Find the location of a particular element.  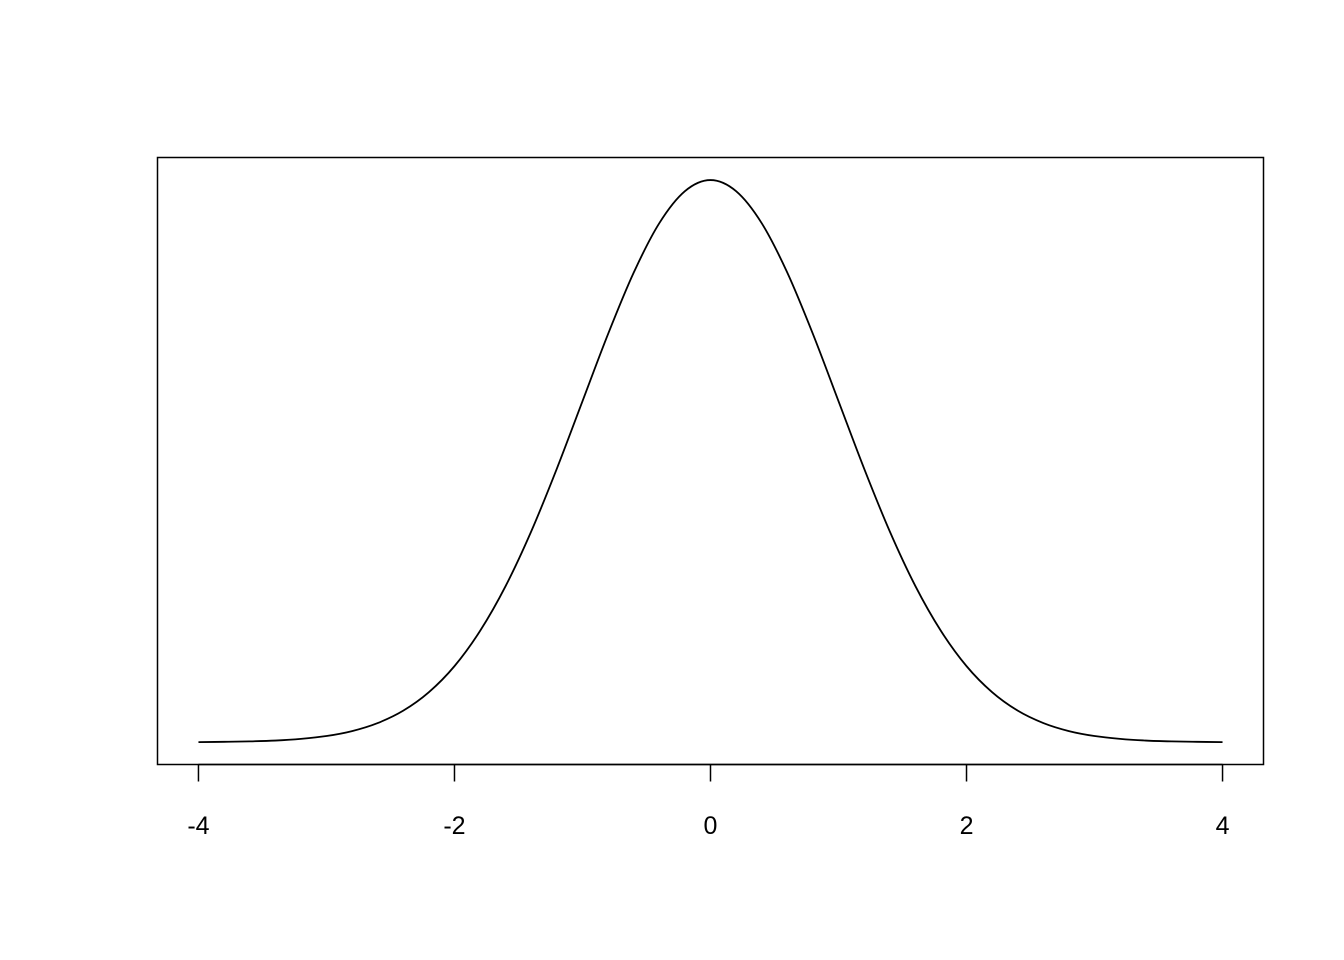

x-tick-label: -4 is located at coordinates (198, 826).